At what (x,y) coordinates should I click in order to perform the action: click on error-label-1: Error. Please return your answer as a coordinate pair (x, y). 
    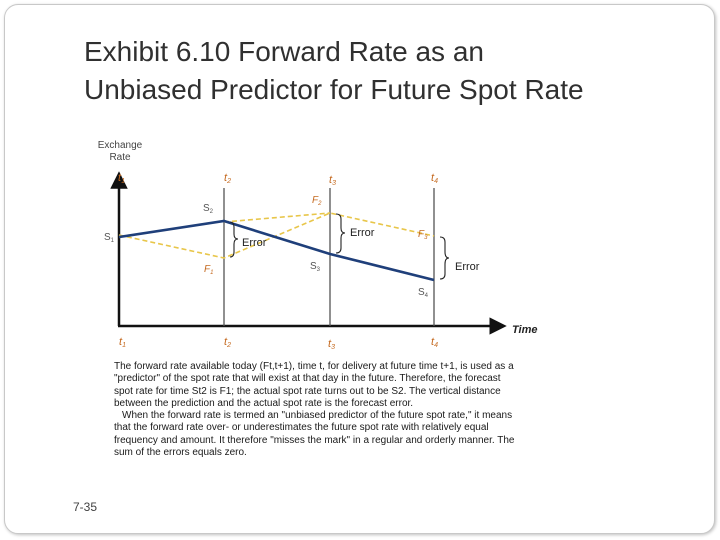
    Looking at the image, I should click on (254, 243).